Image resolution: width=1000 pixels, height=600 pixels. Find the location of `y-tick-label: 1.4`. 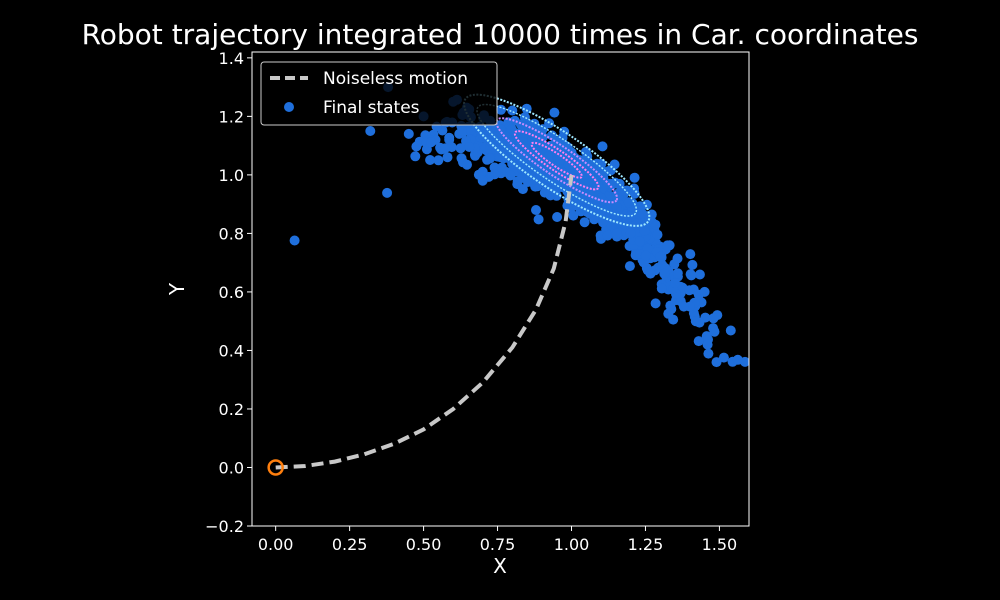

y-tick-label: 1.4 is located at coordinates (231, 58).